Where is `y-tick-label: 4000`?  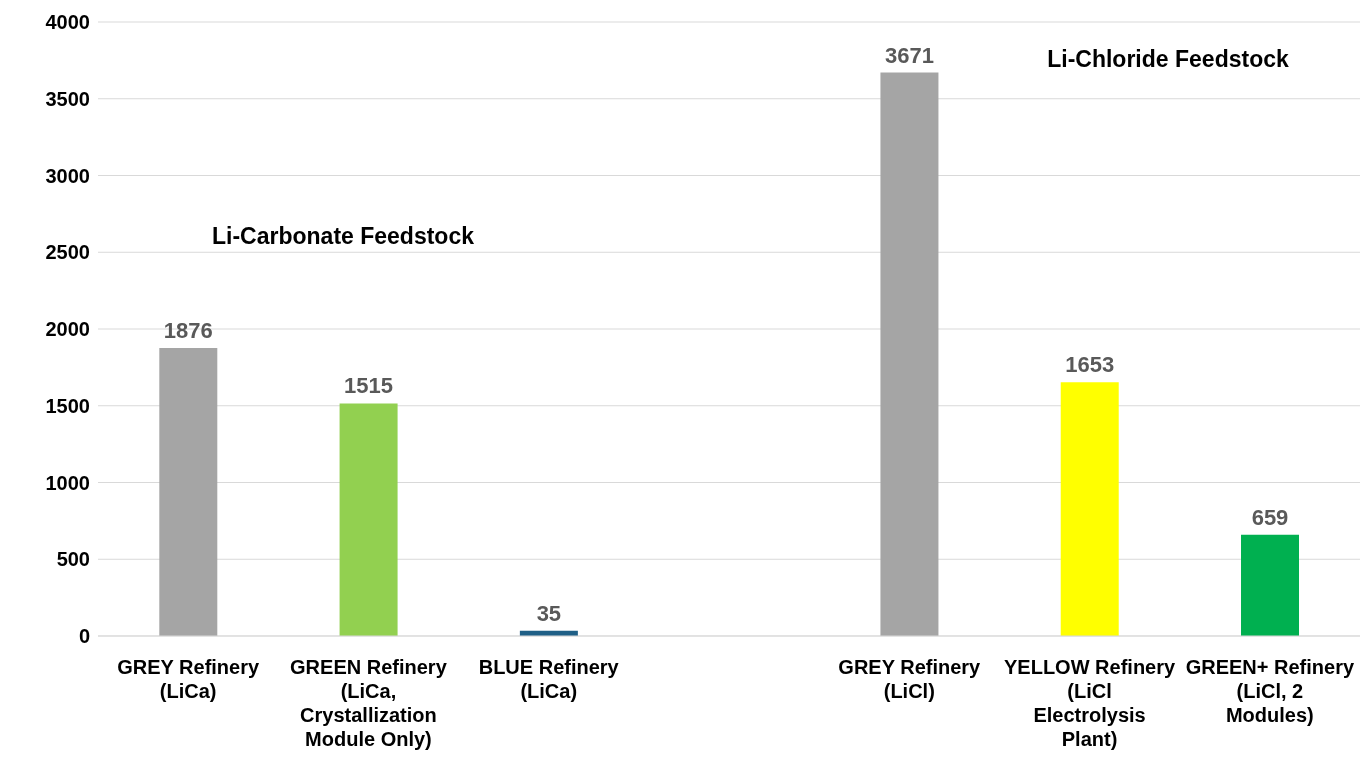 y-tick-label: 4000 is located at coordinates (67, 22).